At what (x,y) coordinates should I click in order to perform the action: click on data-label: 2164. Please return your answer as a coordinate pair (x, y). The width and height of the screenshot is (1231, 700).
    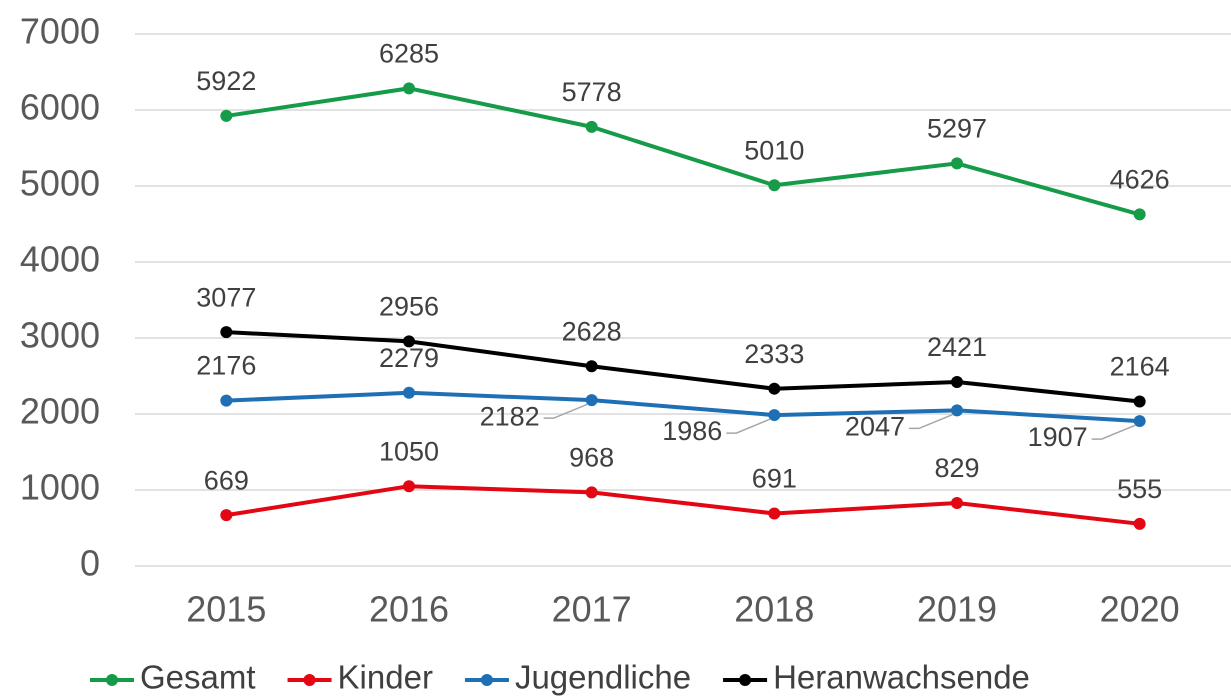
    Looking at the image, I should click on (1140, 367).